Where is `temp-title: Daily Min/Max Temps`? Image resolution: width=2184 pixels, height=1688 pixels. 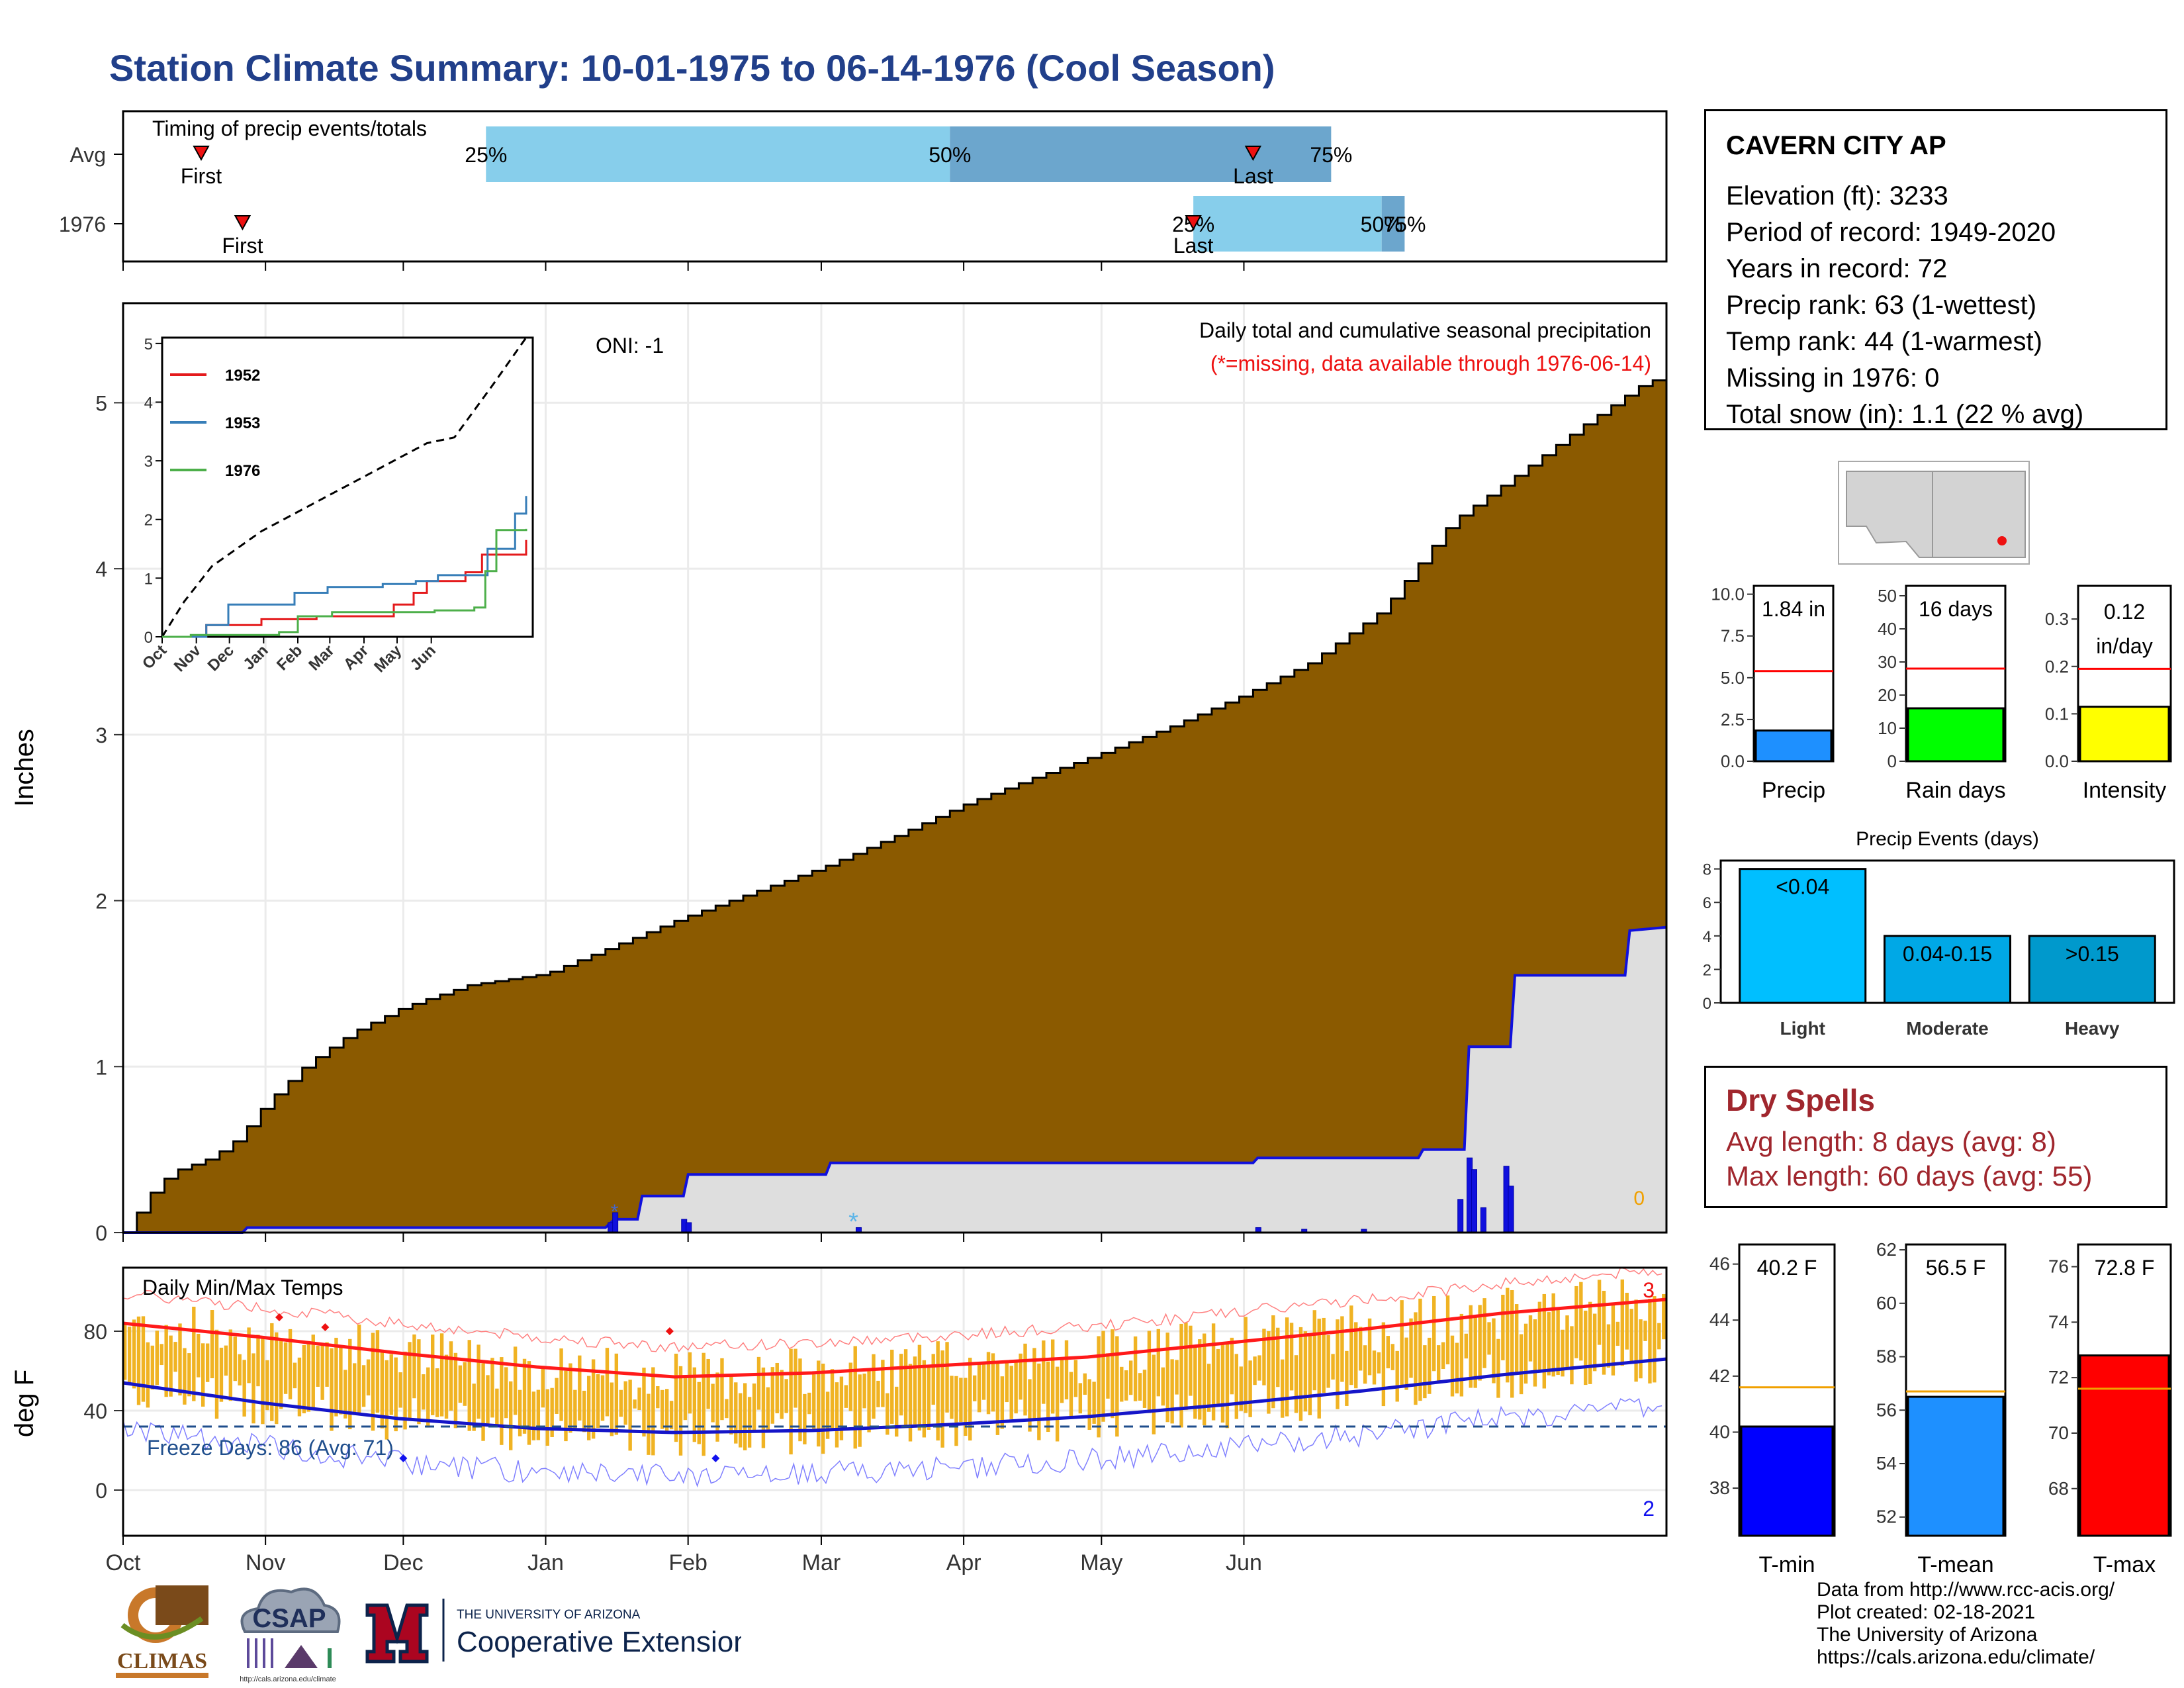 temp-title: Daily Min/Max Temps is located at coordinates (242, 1287).